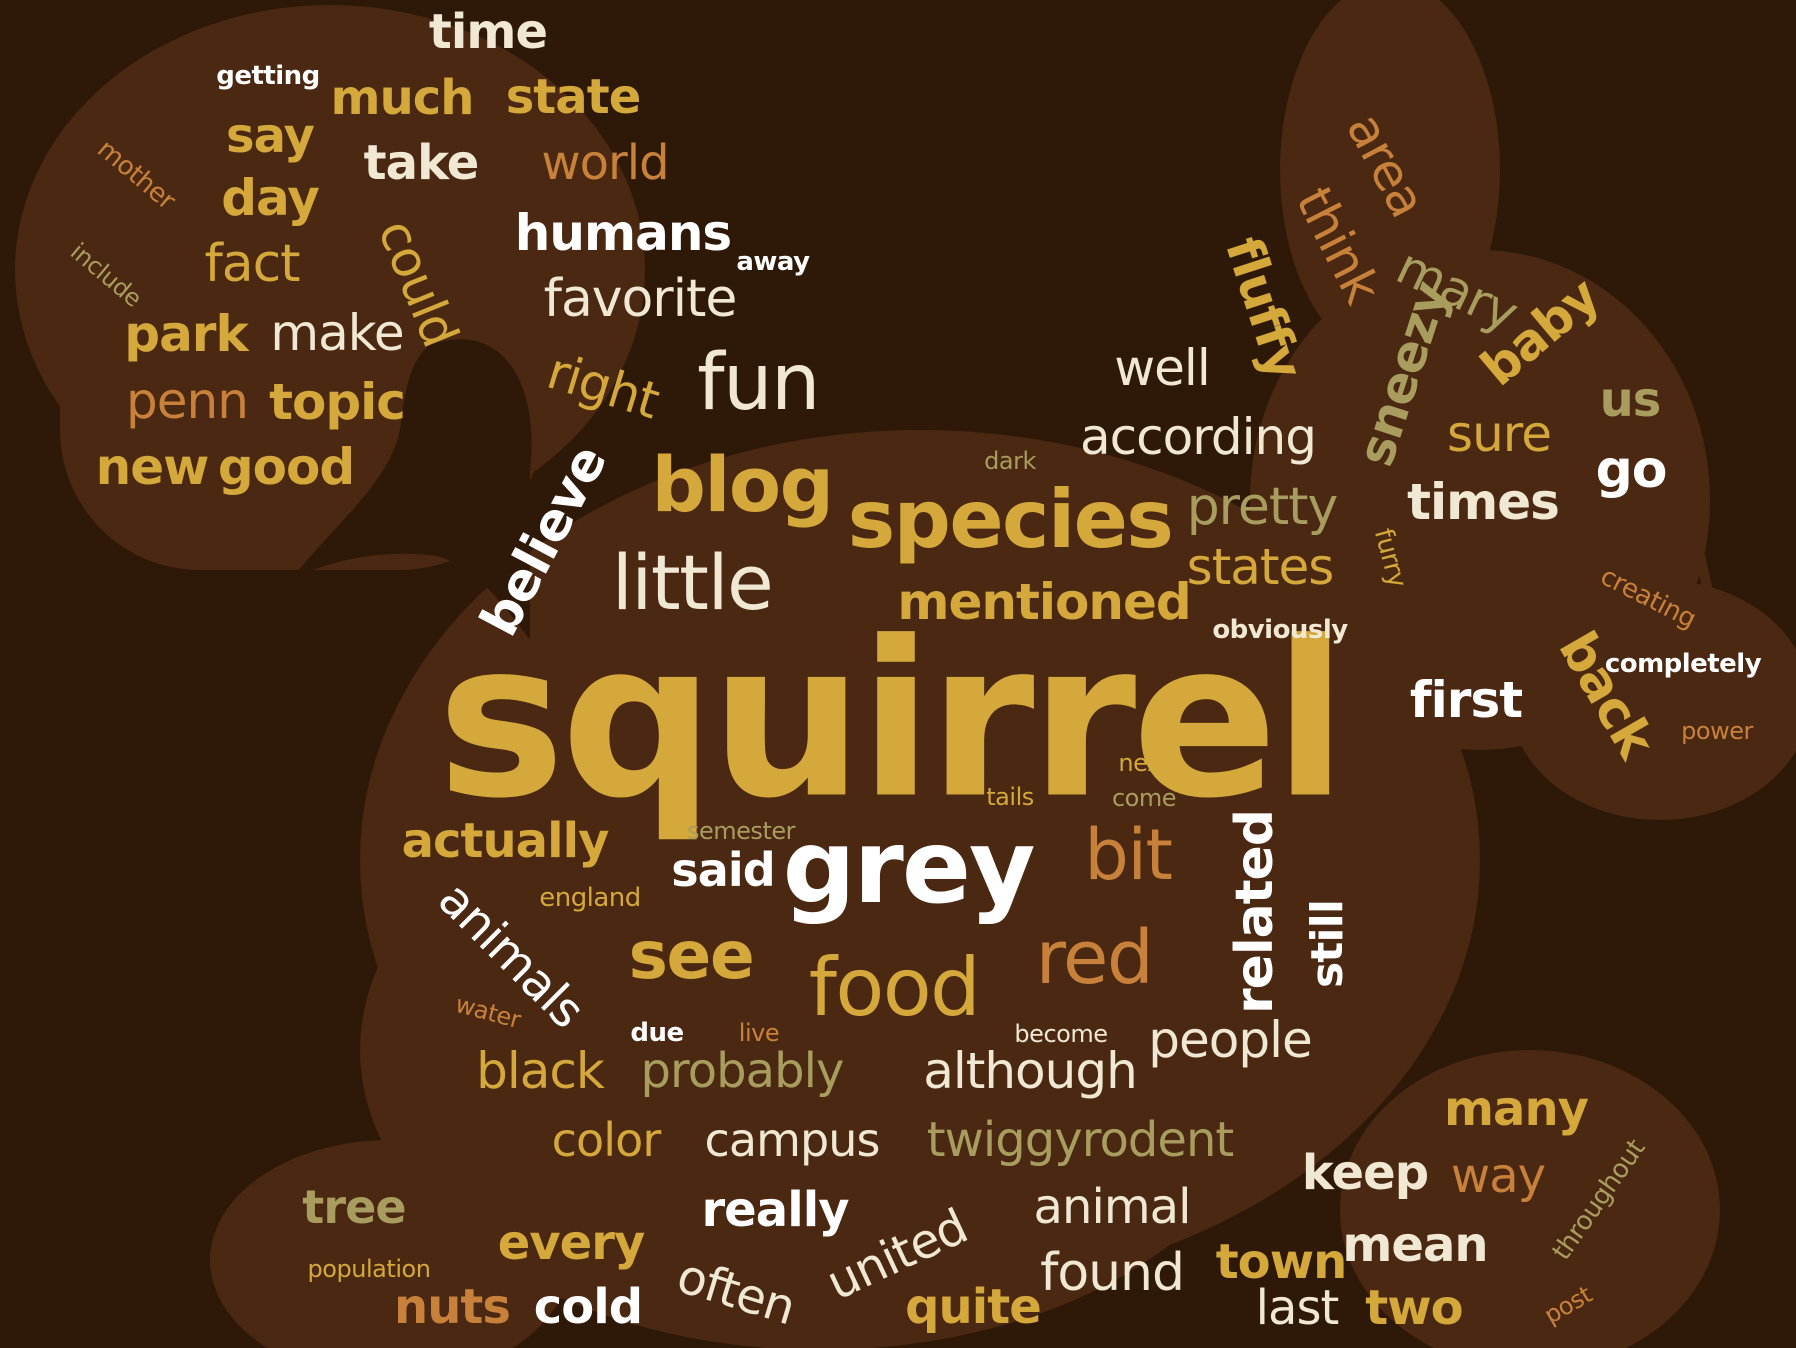 This screenshot has width=1796, height=1348. Describe the element at coordinates (573, 97) in the screenshot. I see `word-state: state` at that location.